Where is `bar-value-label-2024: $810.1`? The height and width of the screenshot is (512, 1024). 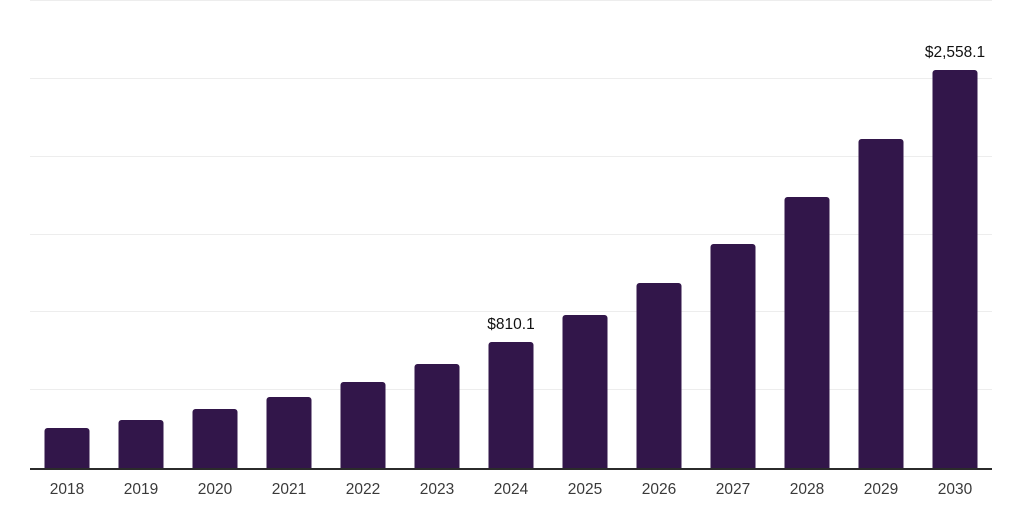 bar-value-label-2024: $810.1 is located at coordinates (511, 324).